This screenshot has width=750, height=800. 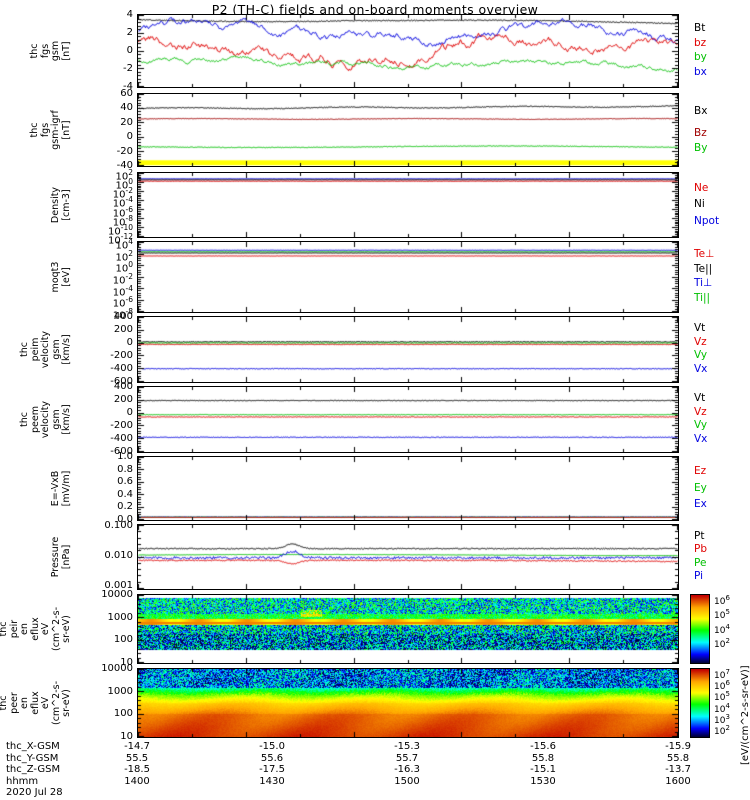 What do you see at coordinates (66, 277) in the screenshot?
I see `ytitle-line: [eV]` at bounding box center [66, 277].